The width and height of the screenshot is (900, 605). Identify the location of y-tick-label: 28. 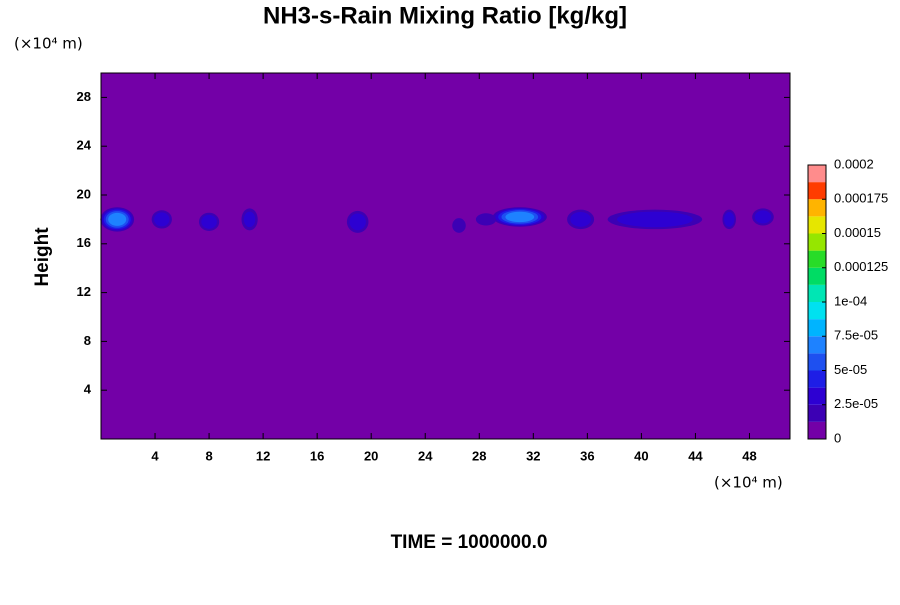
(84, 96).